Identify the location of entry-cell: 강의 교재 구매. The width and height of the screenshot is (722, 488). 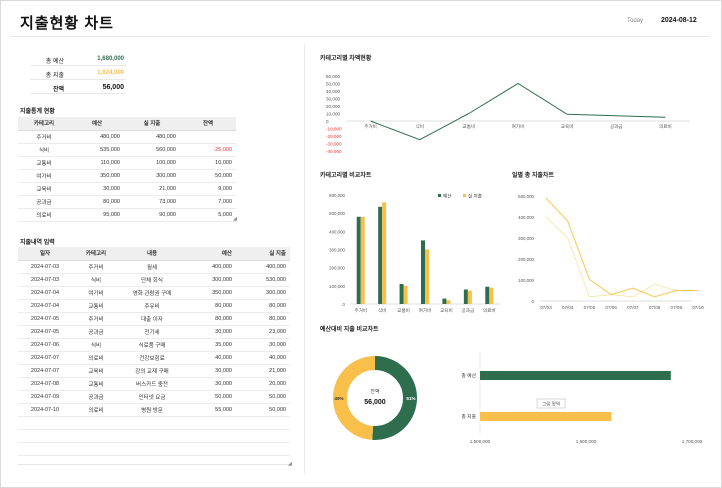
(152, 371).